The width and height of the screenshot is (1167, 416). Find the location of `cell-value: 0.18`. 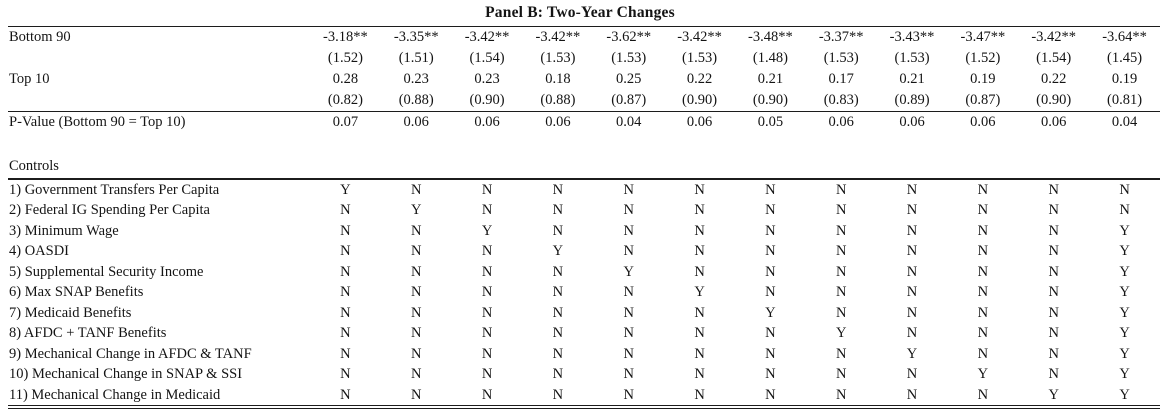

cell-value: 0.18 is located at coordinates (558, 79).